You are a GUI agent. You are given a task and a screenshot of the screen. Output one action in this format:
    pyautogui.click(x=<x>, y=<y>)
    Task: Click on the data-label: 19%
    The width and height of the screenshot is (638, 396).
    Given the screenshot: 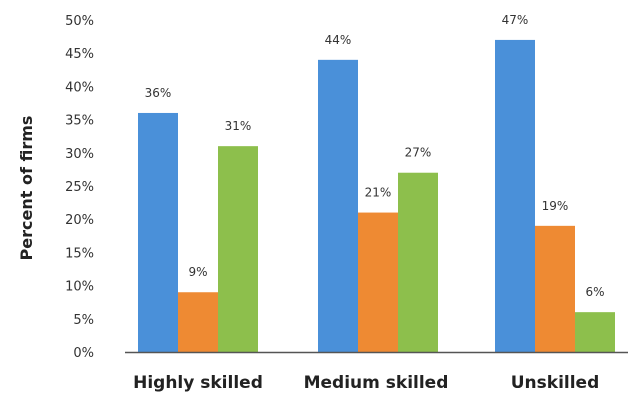 What is the action you would take?
    pyautogui.click(x=555, y=206)
    